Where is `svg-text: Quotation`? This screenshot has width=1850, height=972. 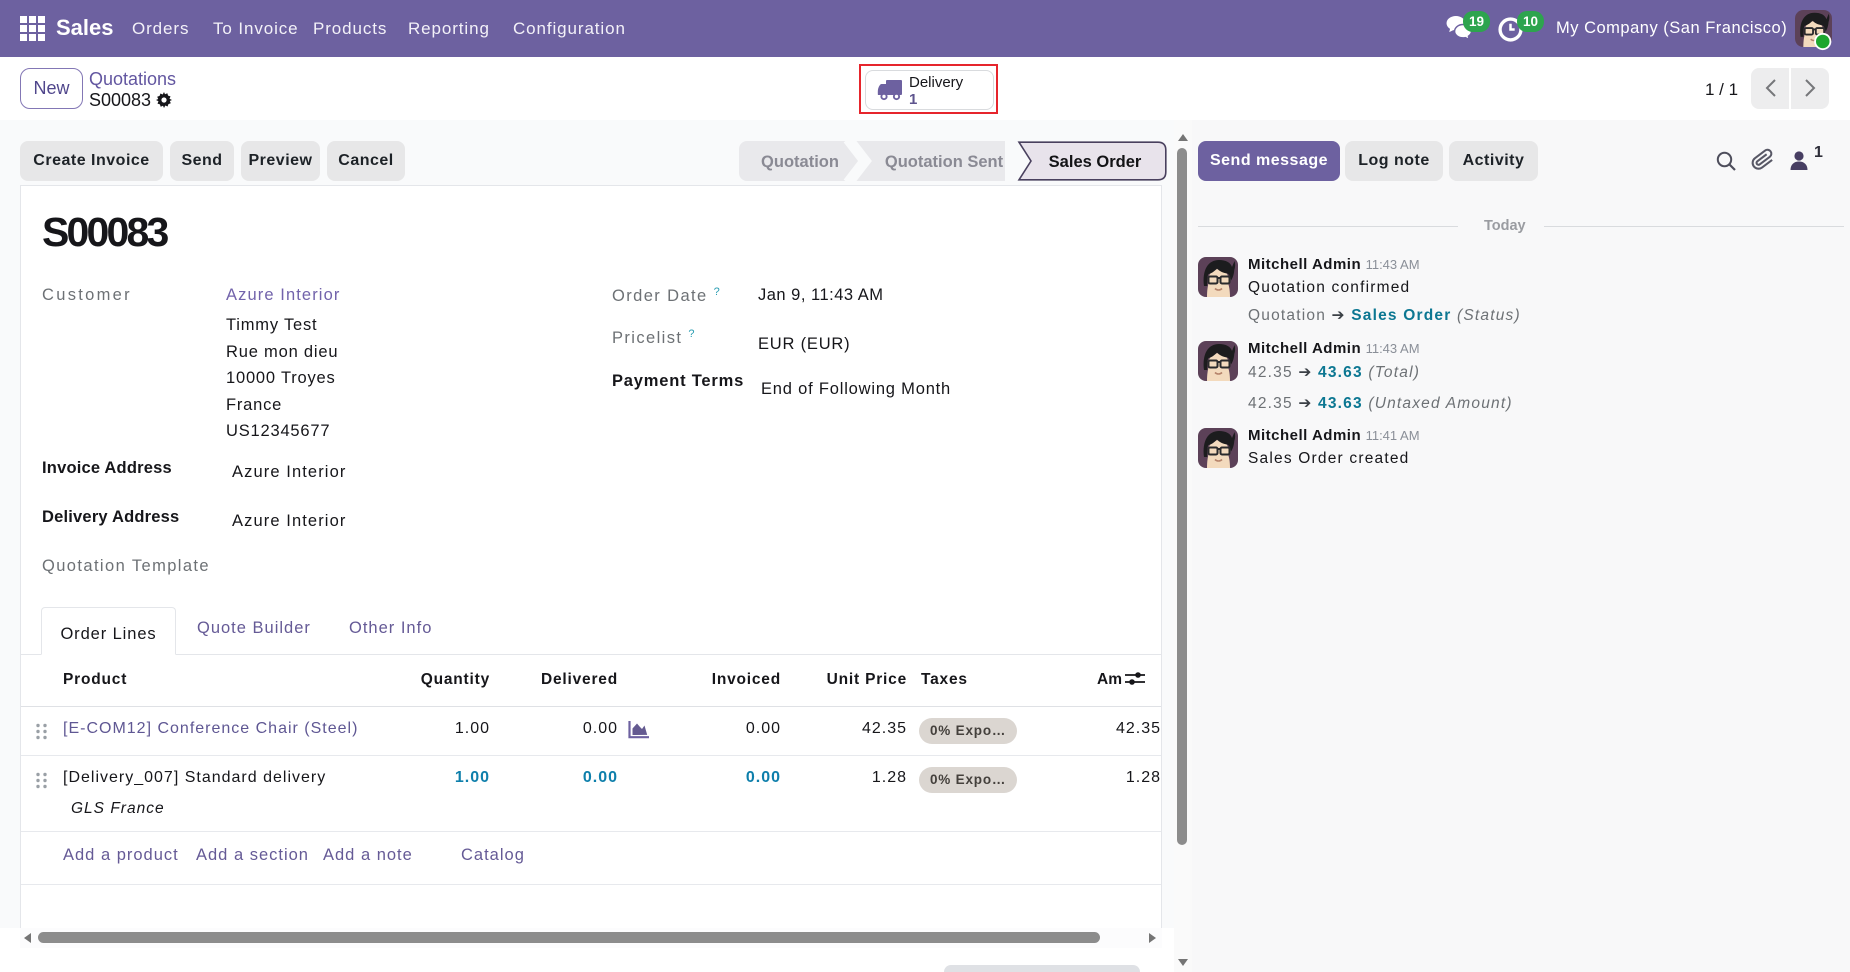 svg-text: Quotation is located at coordinates (800, 162).